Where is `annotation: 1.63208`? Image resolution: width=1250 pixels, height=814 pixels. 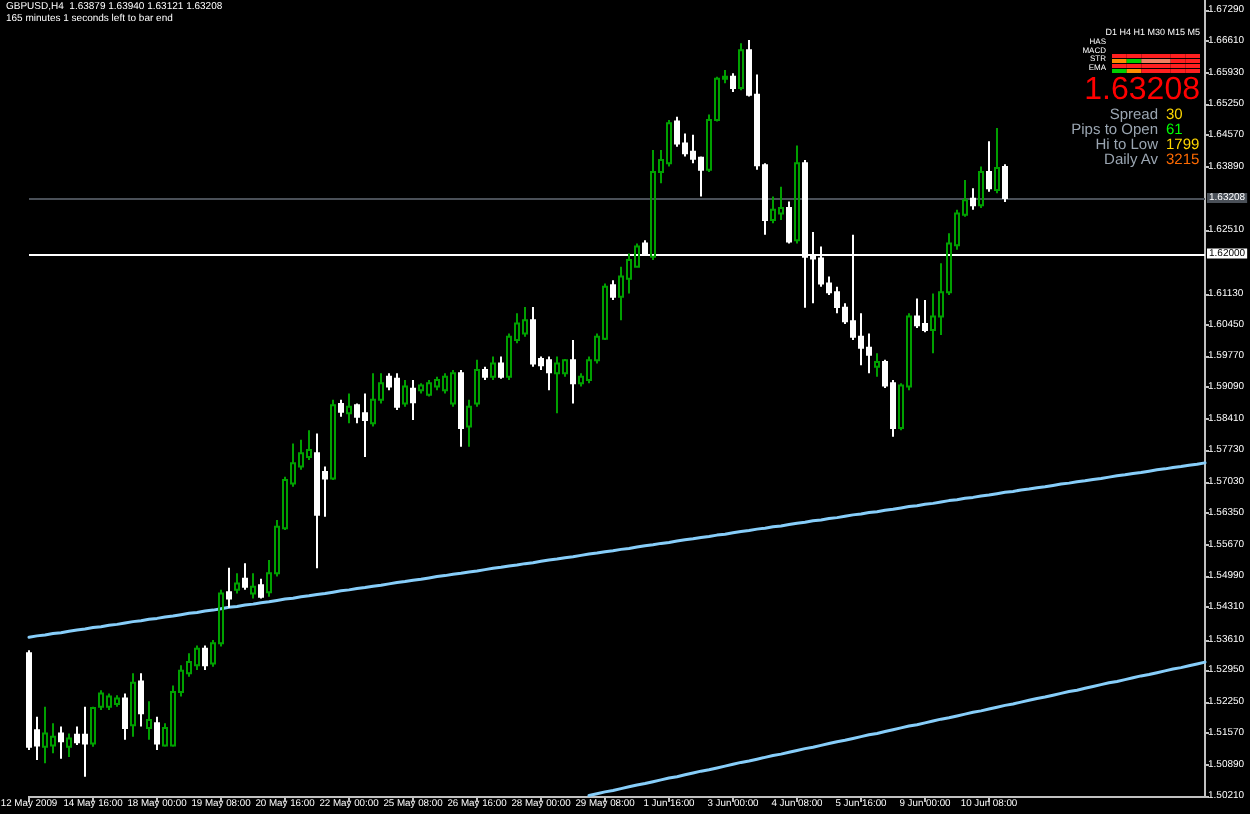
annotation: 1.63208 is located at coordinates (1142, 90).